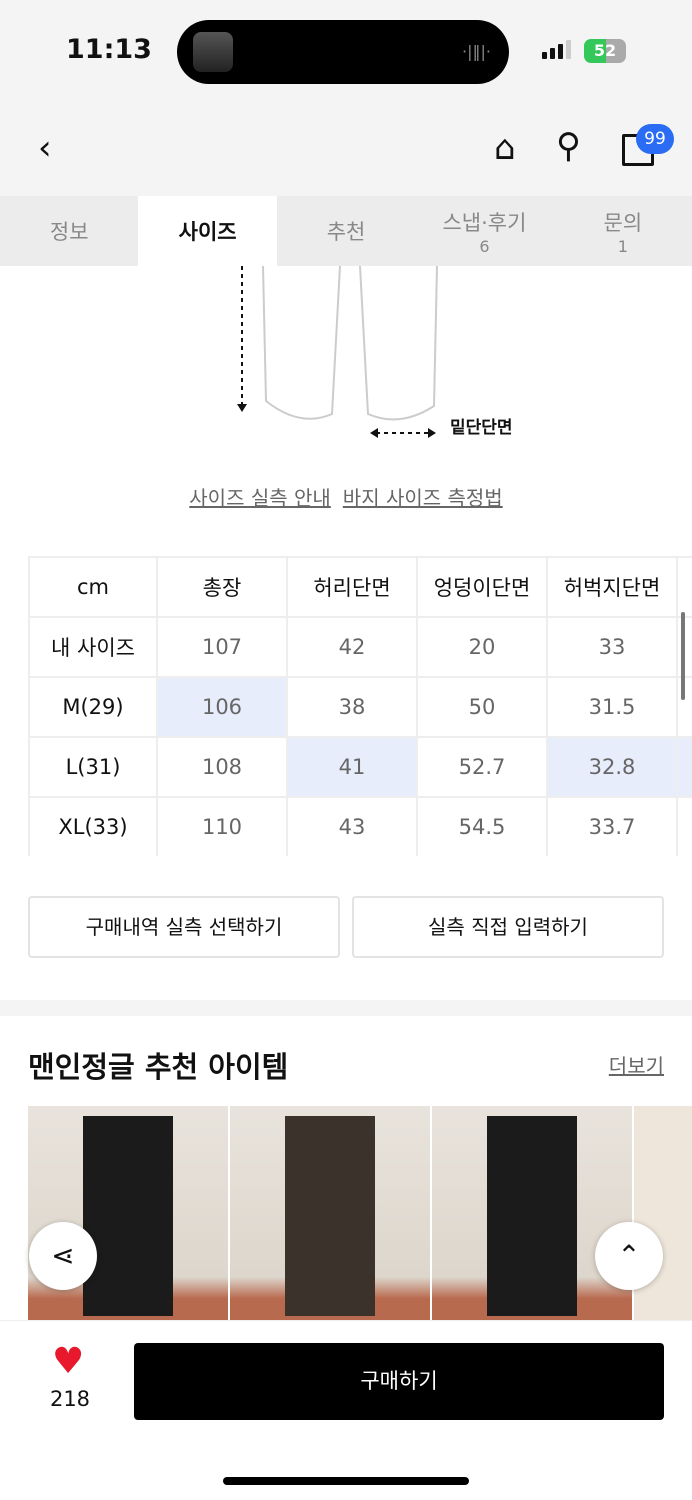  Describe the element at coordinates (605, 51) in the screenshot. I see `battery-icon: 52` at that location.